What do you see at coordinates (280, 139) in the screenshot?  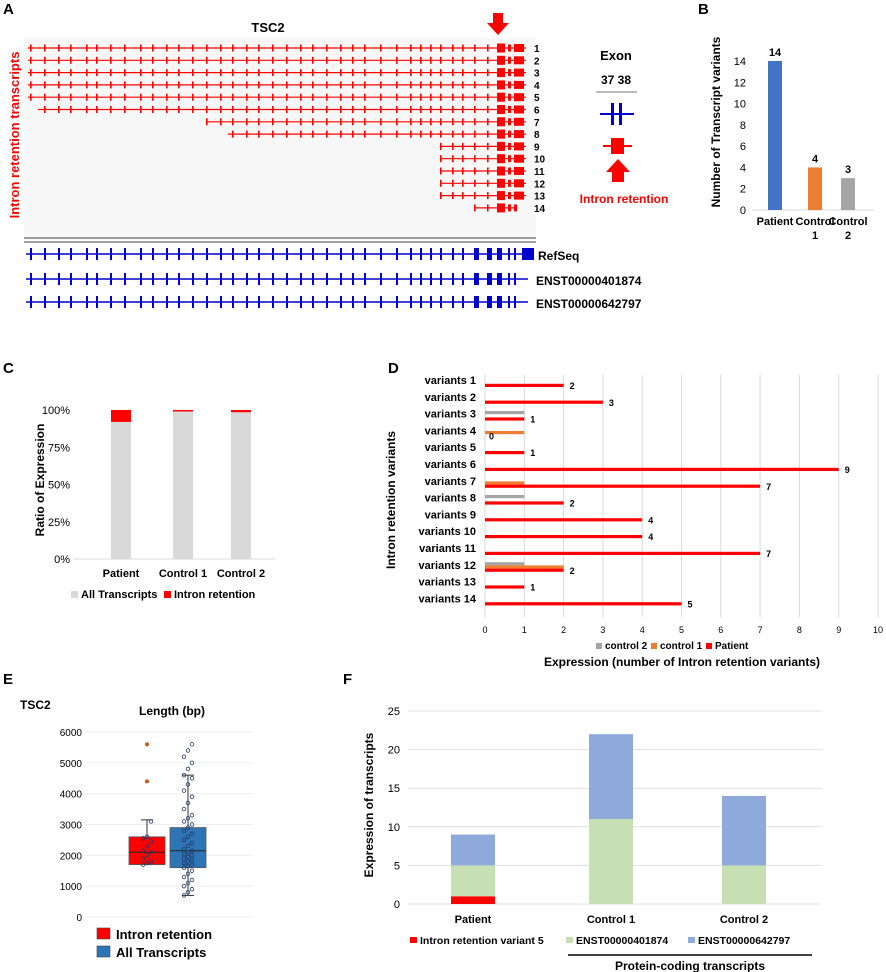 I see `track-background` at bounding box center [280, 139].